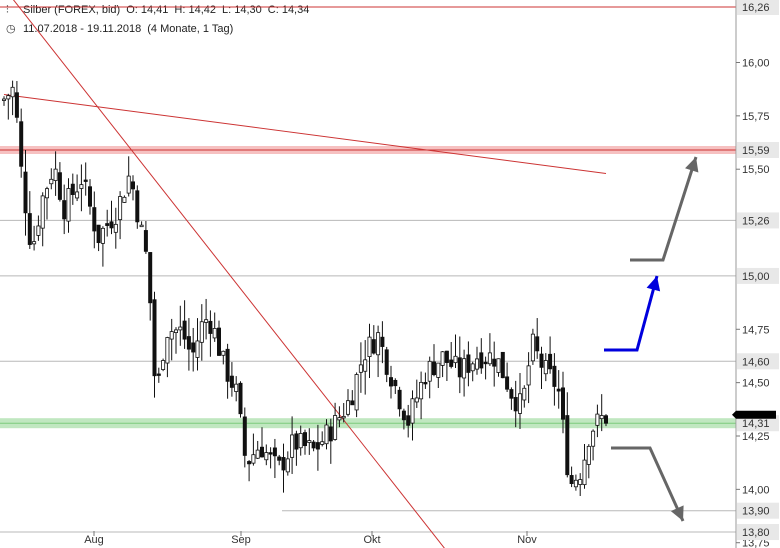 The width and height of the screenshot is (780, 548). Describe the element at coordinates (241, 540) in the screenshot. I see `x-tick-label-sep: Sep` at that location.